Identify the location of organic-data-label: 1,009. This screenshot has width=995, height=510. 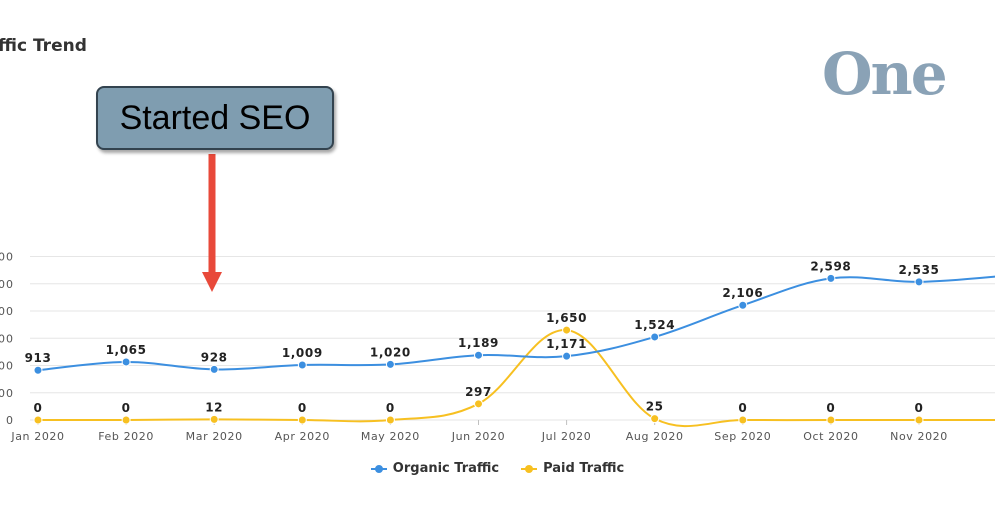
(302, 353).